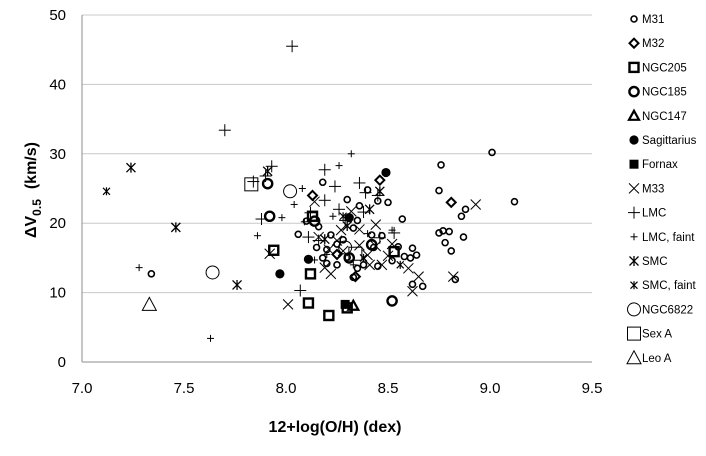 This screenshot has width=706, height=456. I want to click on legend-label-ngc147: NGC147, so click(664, 117).